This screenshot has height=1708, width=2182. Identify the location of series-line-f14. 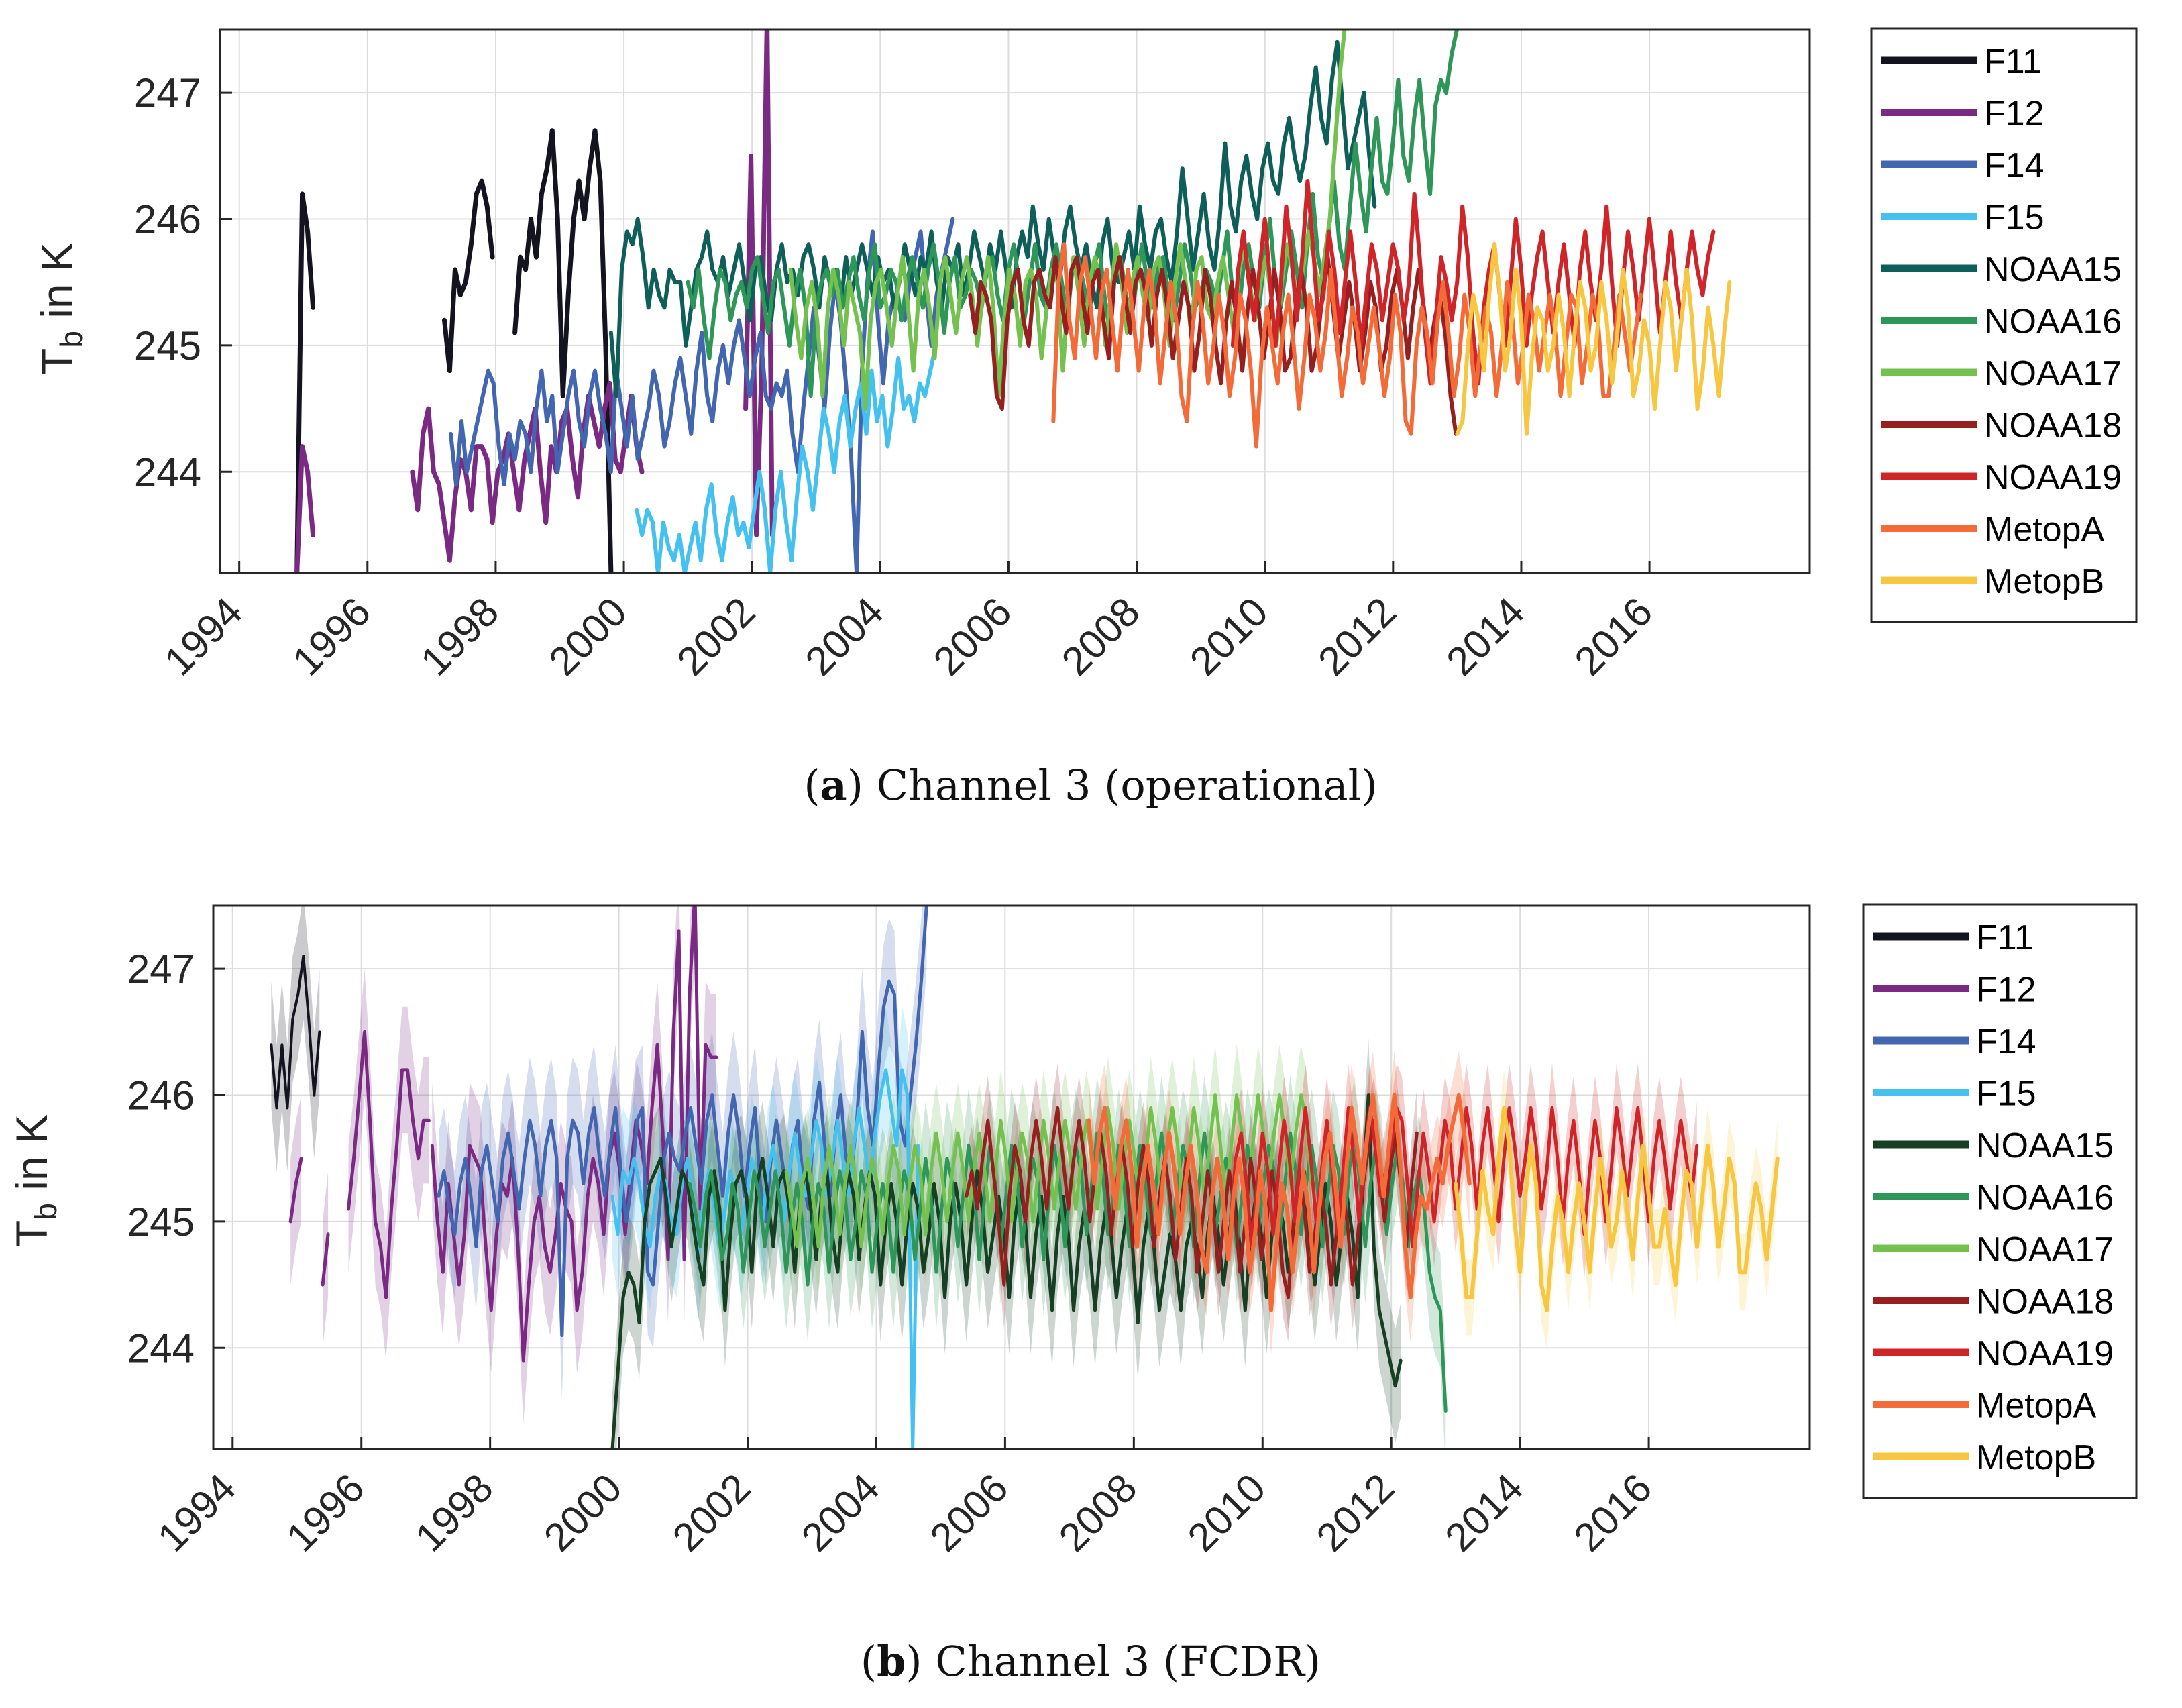
(682, 1121).